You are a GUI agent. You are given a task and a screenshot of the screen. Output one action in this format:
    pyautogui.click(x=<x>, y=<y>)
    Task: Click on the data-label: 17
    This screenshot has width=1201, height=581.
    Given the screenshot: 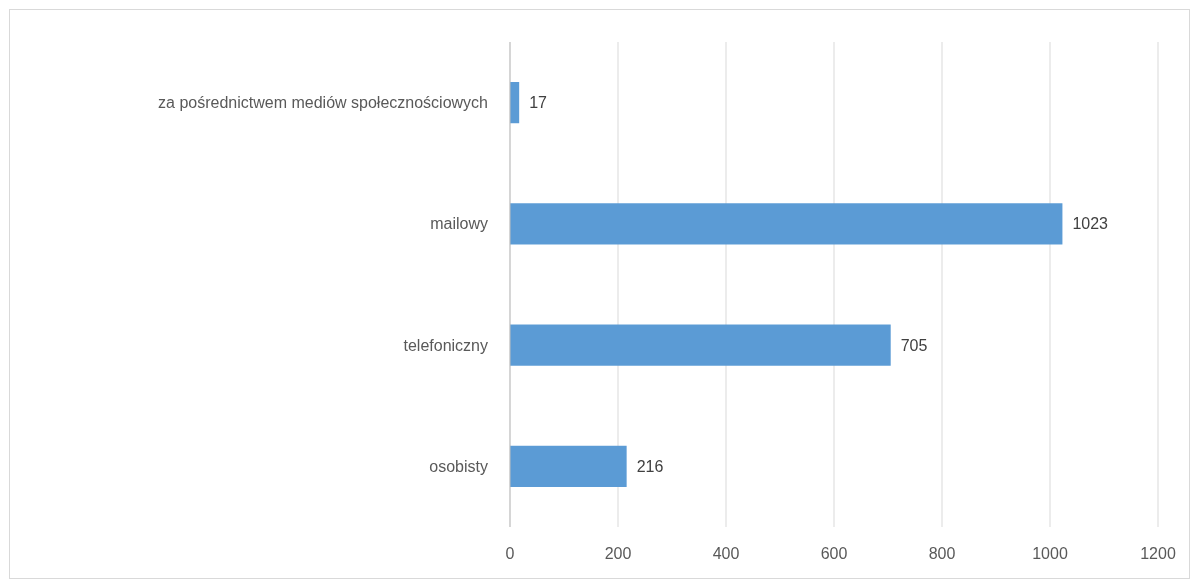 What is the action you would take?
    pyautogui.click(x=538, y=103)
    